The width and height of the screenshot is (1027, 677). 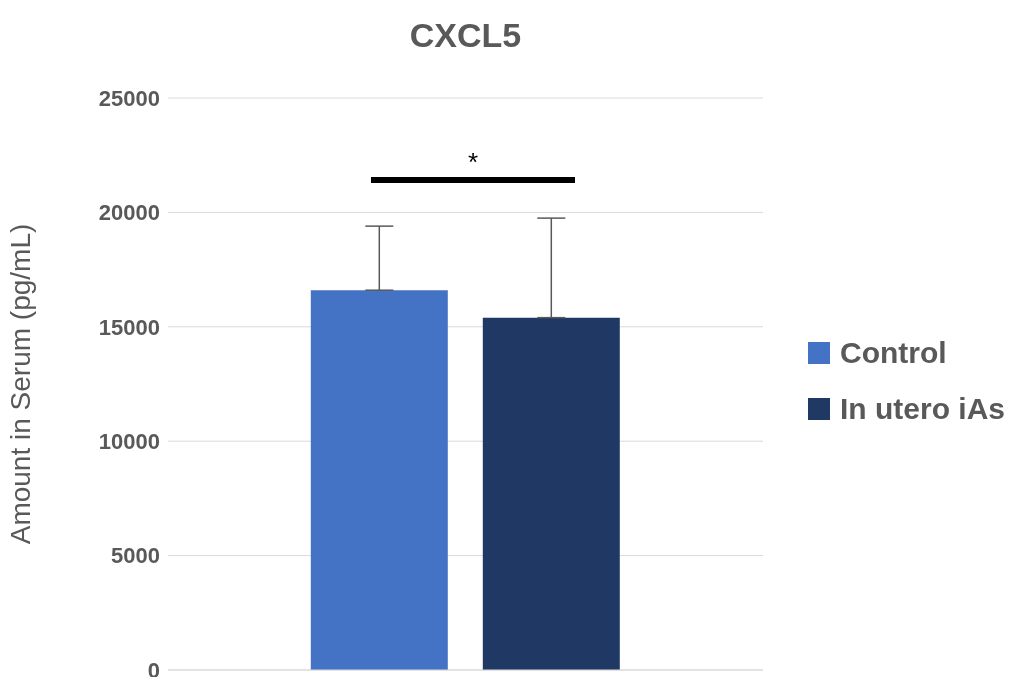 What do you see at coordinates (20, 384) in the screenshot?
I see `y-axis-title: Amount in Serum (pg/mL)` at bounding box center [20, 384].